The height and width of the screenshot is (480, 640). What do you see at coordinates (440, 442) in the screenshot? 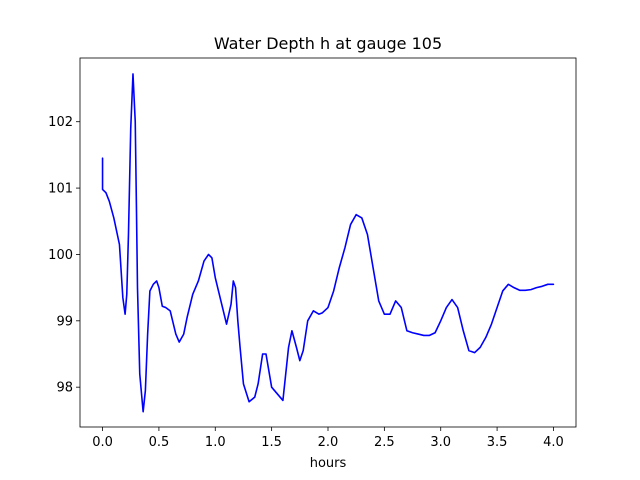
I see `x-tick-label: 3.0` at bounding box center [440, 442].